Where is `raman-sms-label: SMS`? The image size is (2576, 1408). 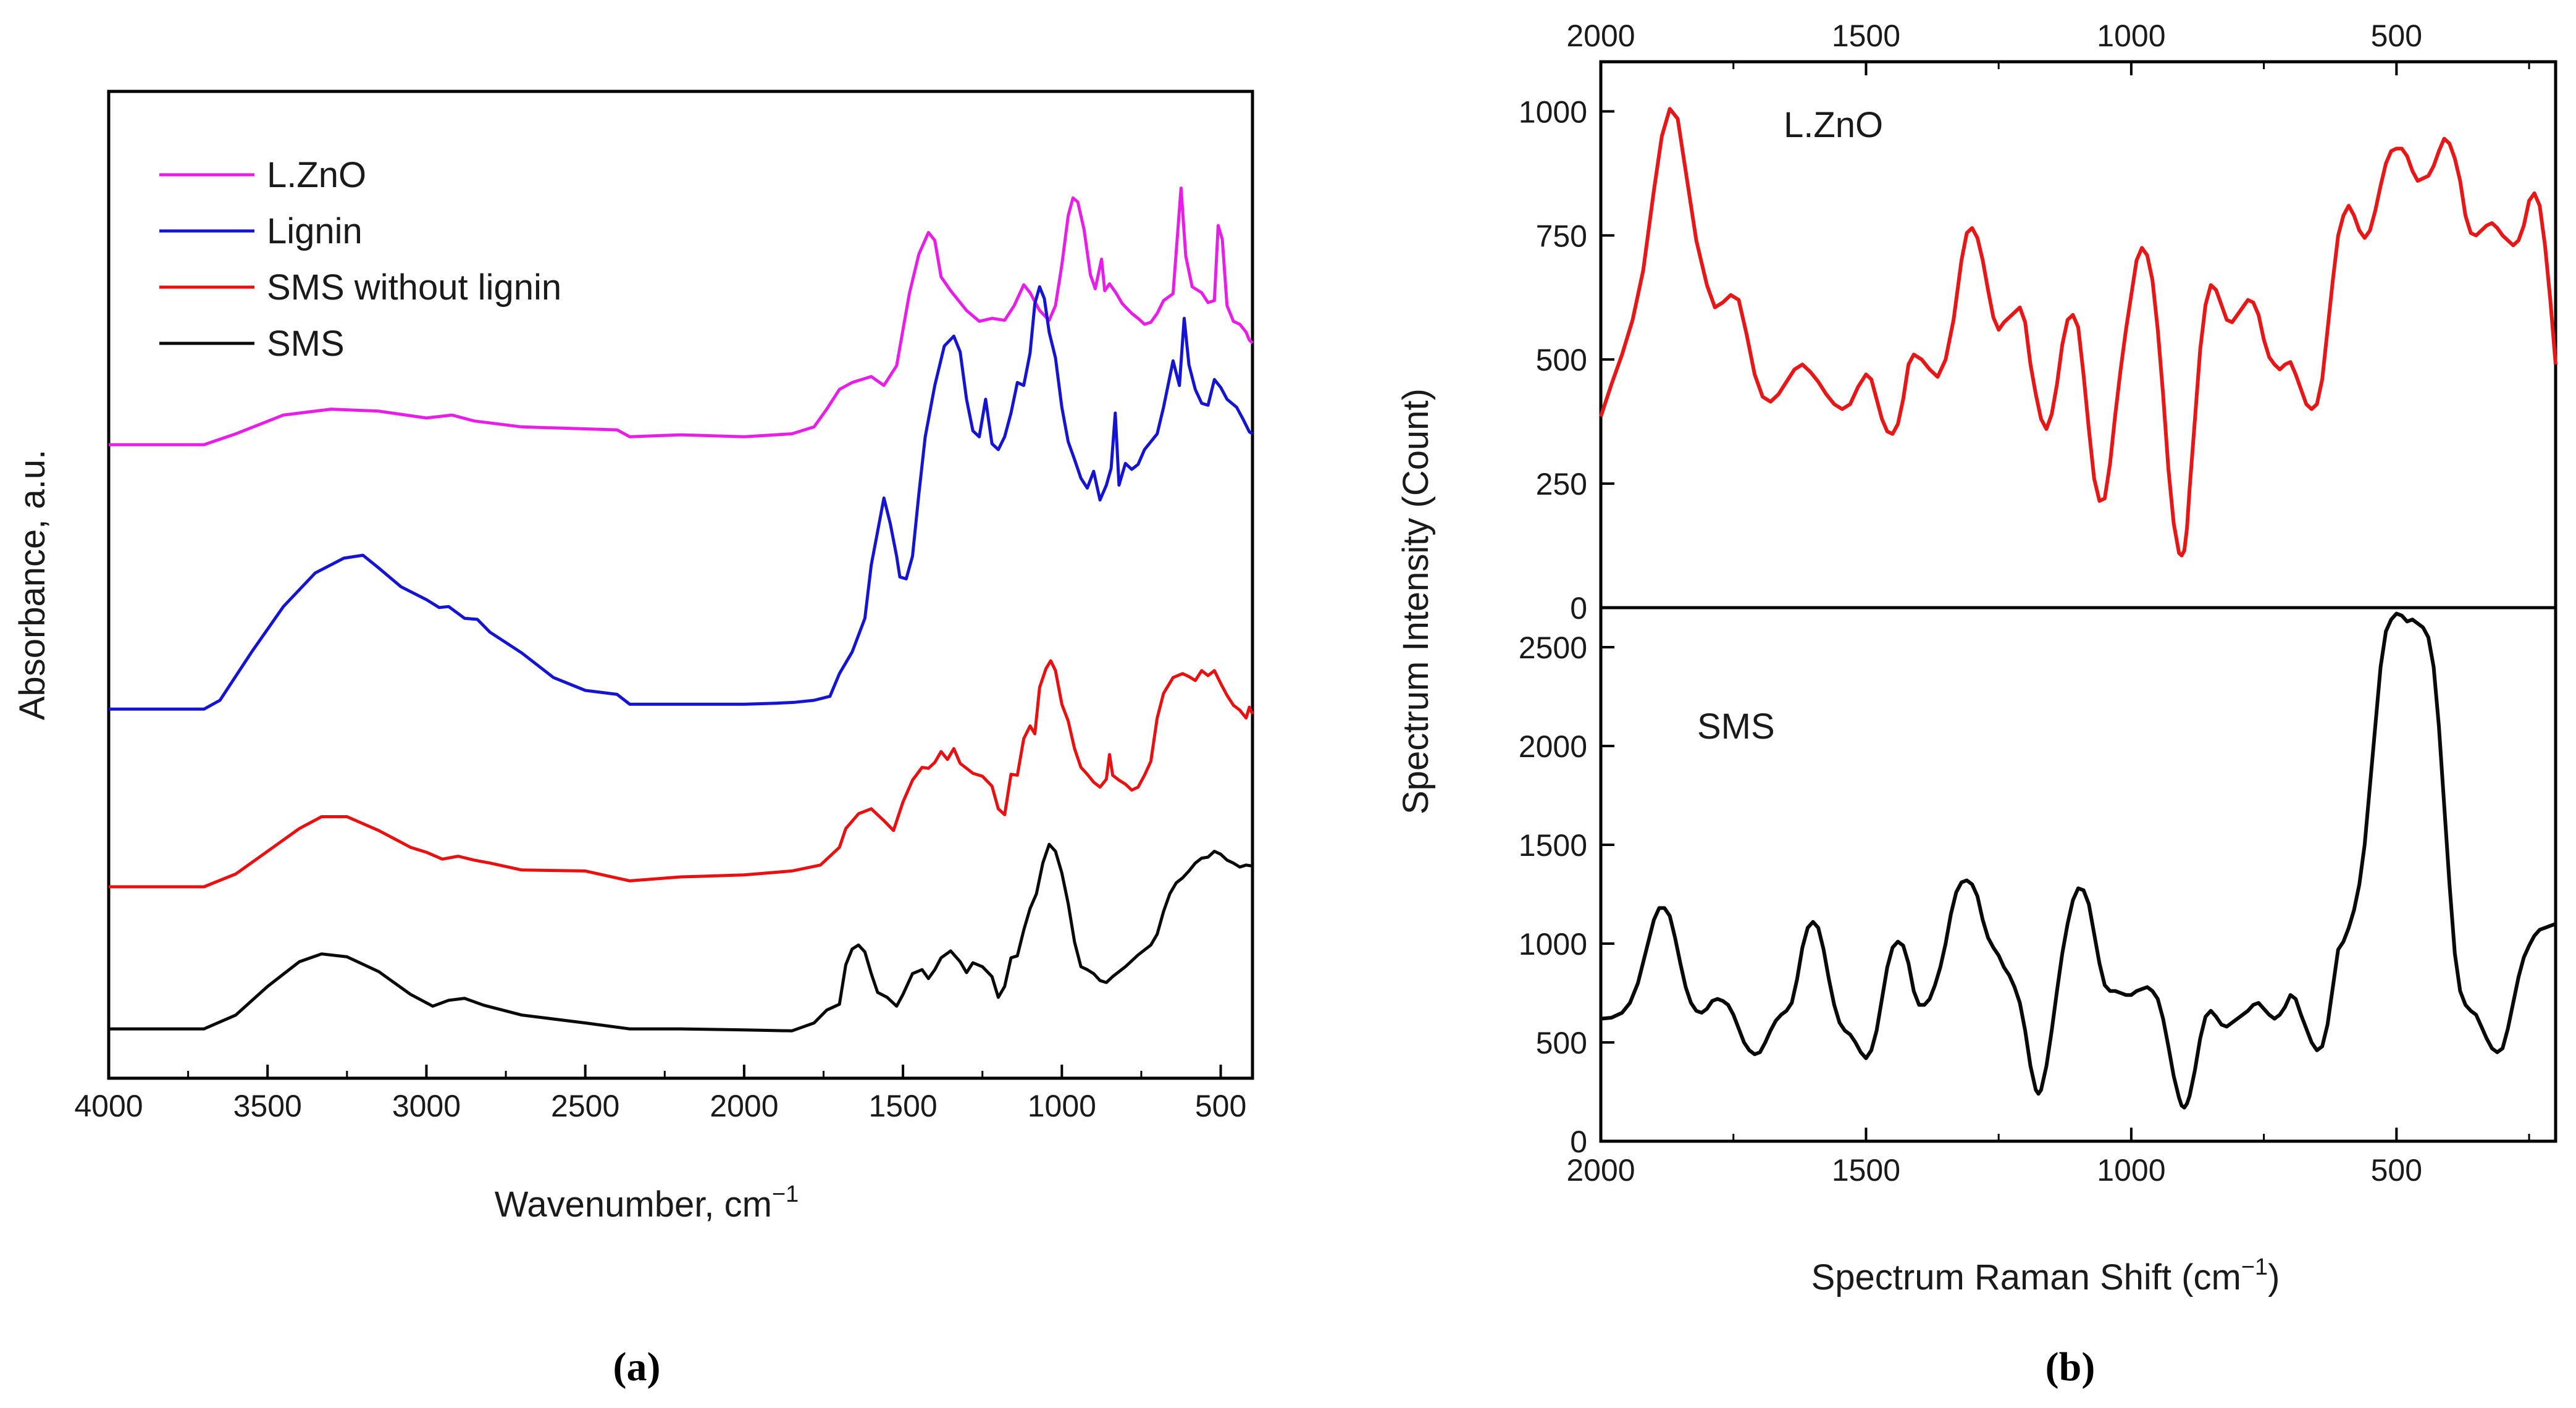
raman-sms-label: SMS is located at coordinates (1736, 727).